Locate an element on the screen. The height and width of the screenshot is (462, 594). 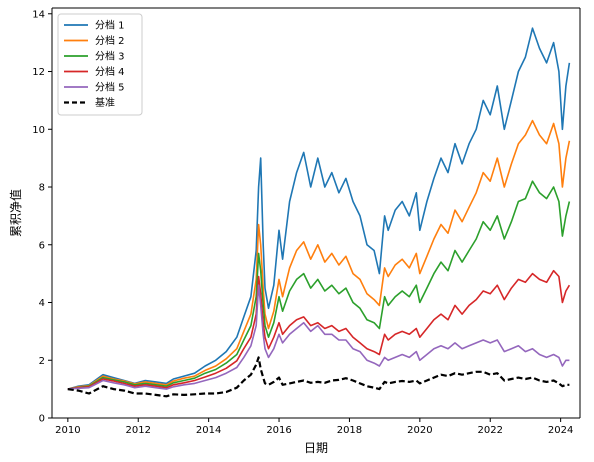
y-tick-label: 4 is located at coordinates (42, 303).